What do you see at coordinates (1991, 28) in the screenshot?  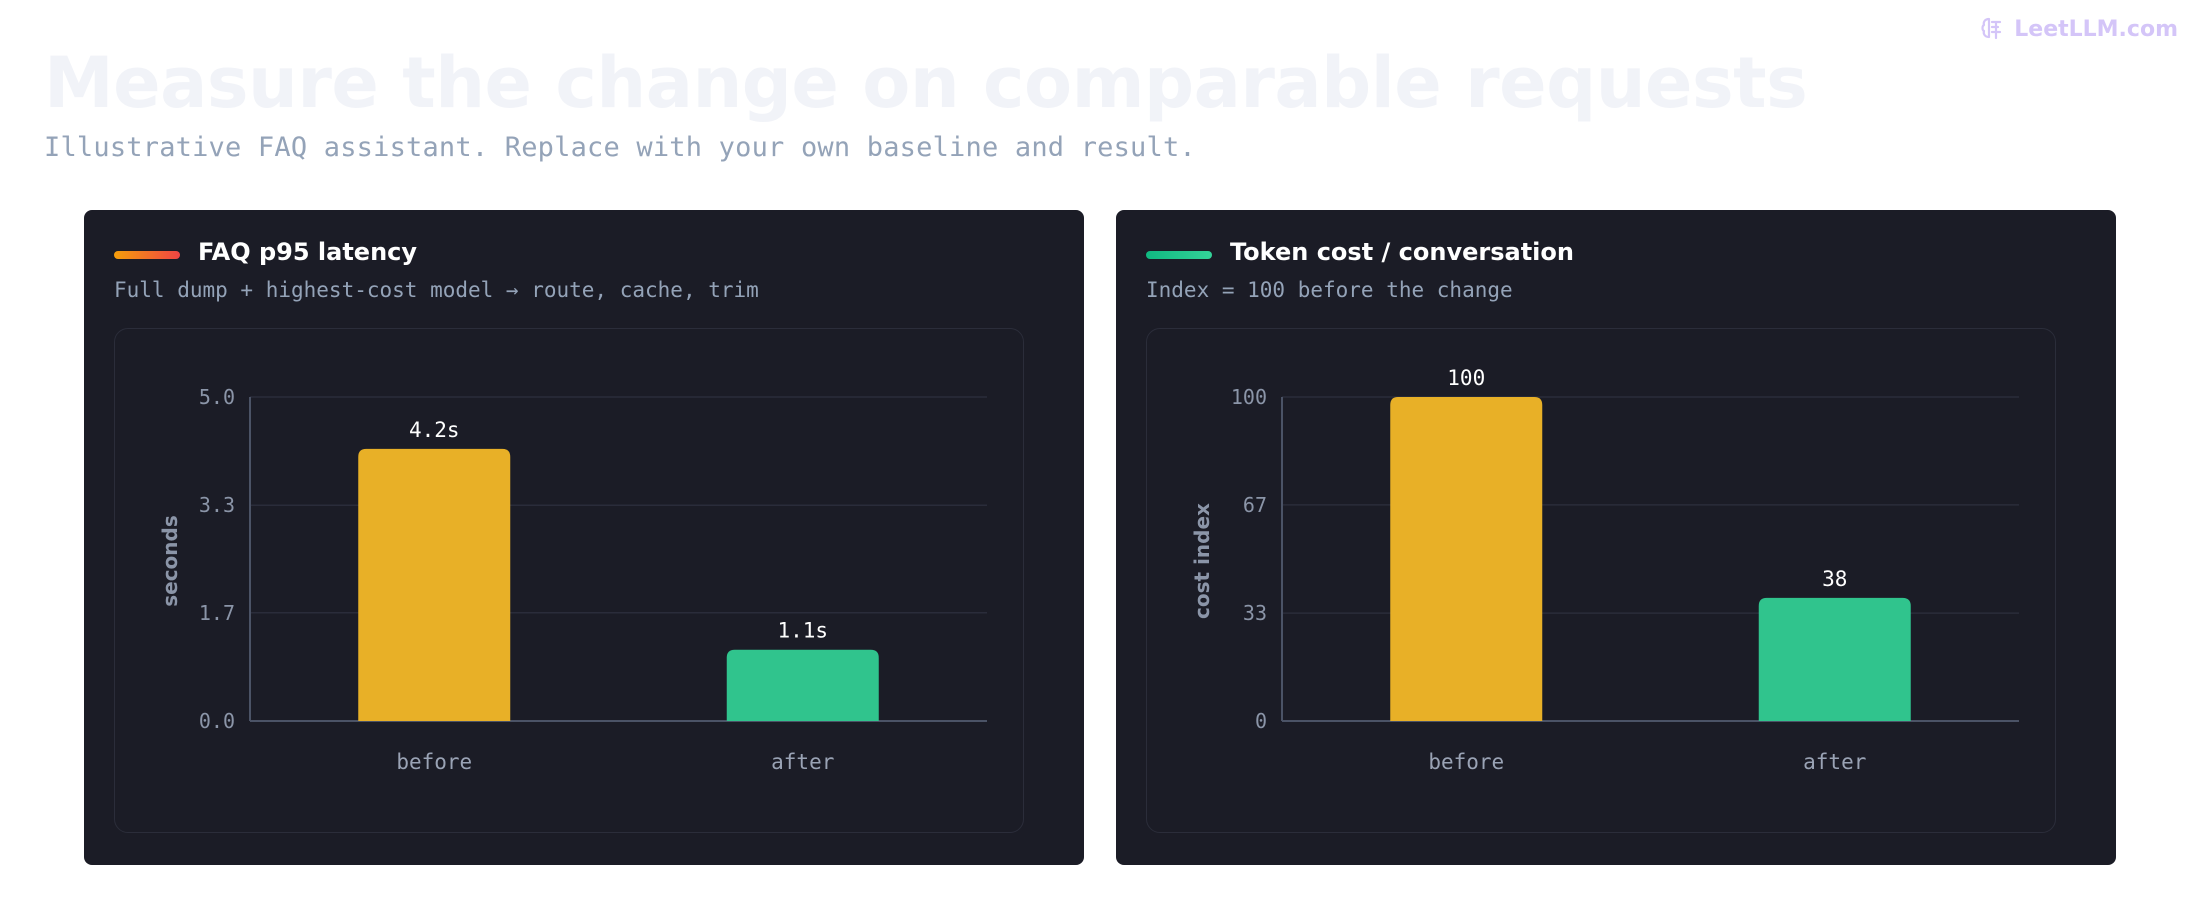 I see `brain-logo-icon` at bounding box center [1991, 28].